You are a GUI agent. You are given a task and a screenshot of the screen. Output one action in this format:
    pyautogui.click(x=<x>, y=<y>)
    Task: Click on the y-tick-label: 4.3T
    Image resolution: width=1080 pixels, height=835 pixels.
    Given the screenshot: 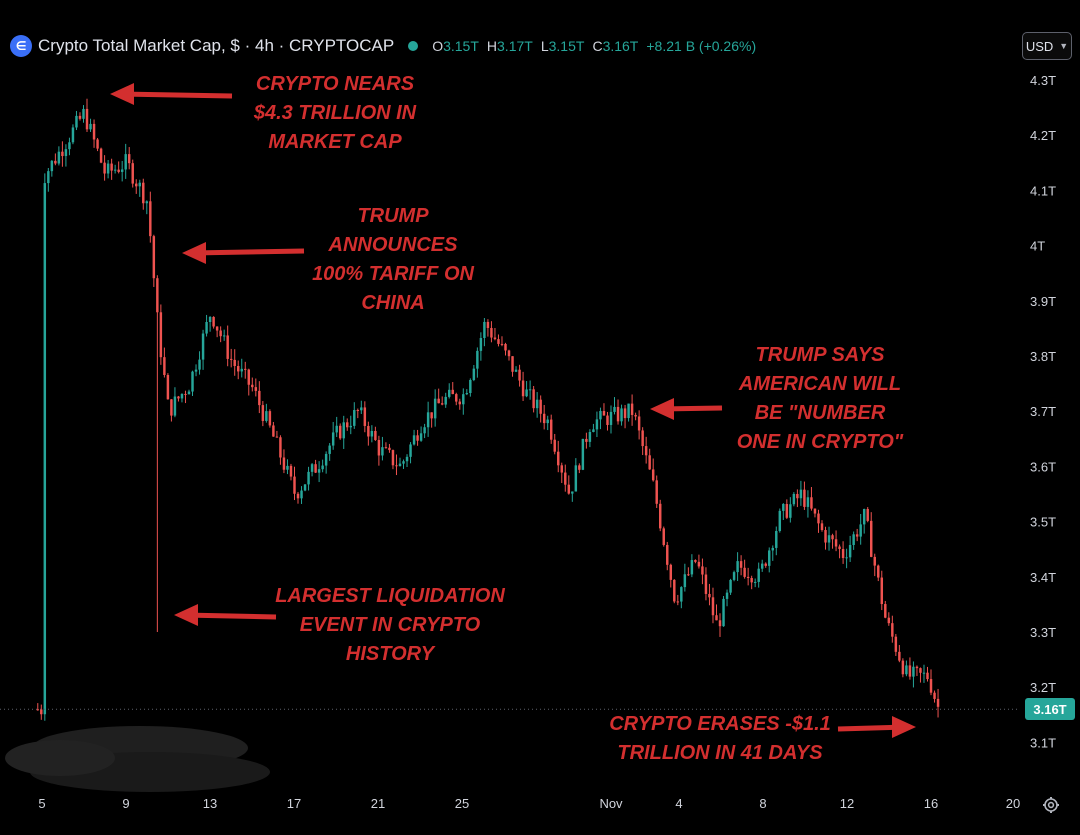 What is the action you would take?
    pyautogui.click(x=1043, y=80)
    